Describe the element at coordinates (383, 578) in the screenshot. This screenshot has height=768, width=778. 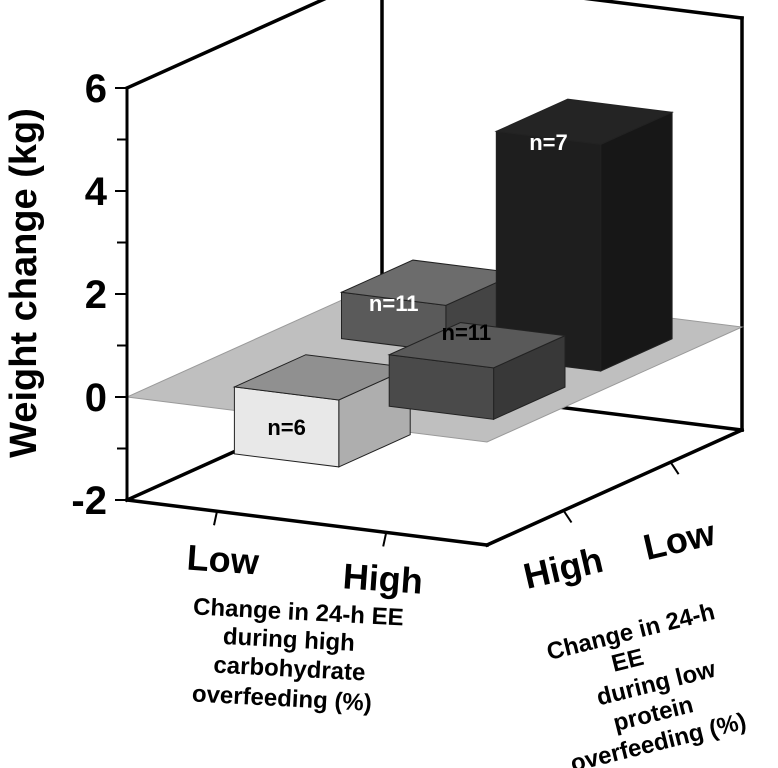
I see `x-category-label: High` at that location.